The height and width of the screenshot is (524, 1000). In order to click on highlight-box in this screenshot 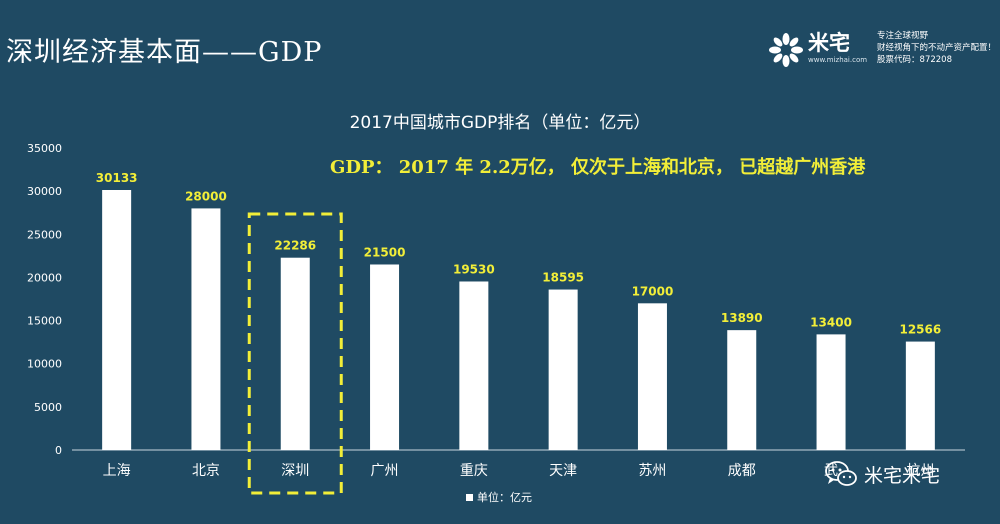, I will do `click(295, 353)`.